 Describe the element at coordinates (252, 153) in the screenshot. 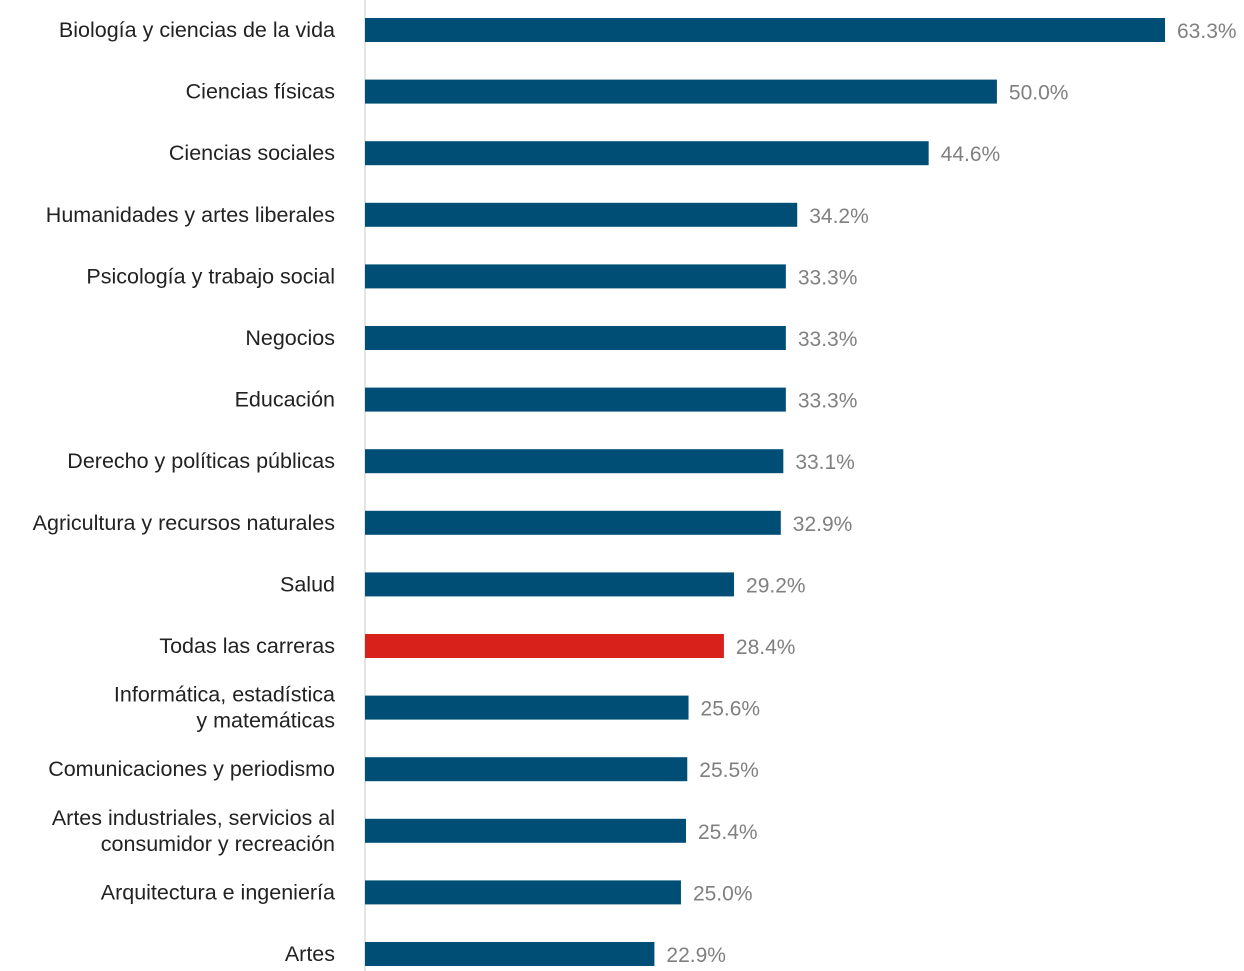

I see `category-label-2: Ciencias sociales` at that location.